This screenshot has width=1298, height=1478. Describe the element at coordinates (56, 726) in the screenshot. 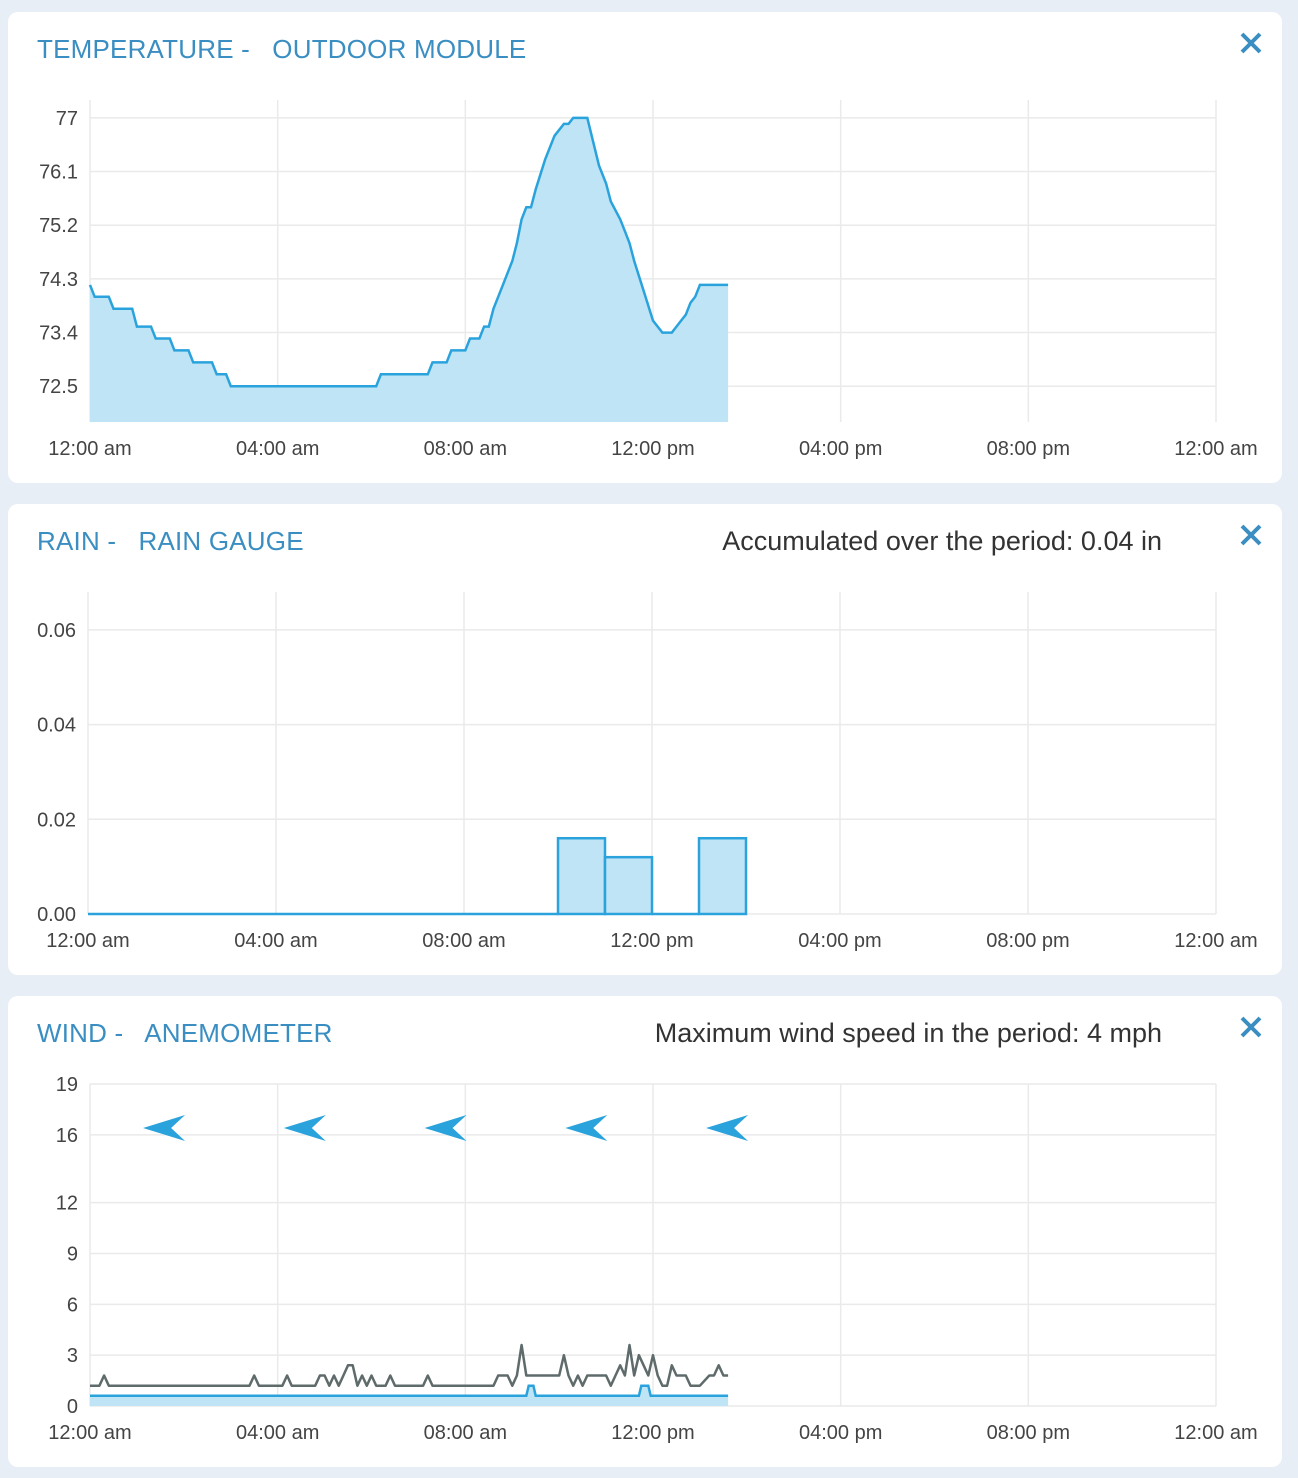

I see `y-tick-label: 0.04` at that location.